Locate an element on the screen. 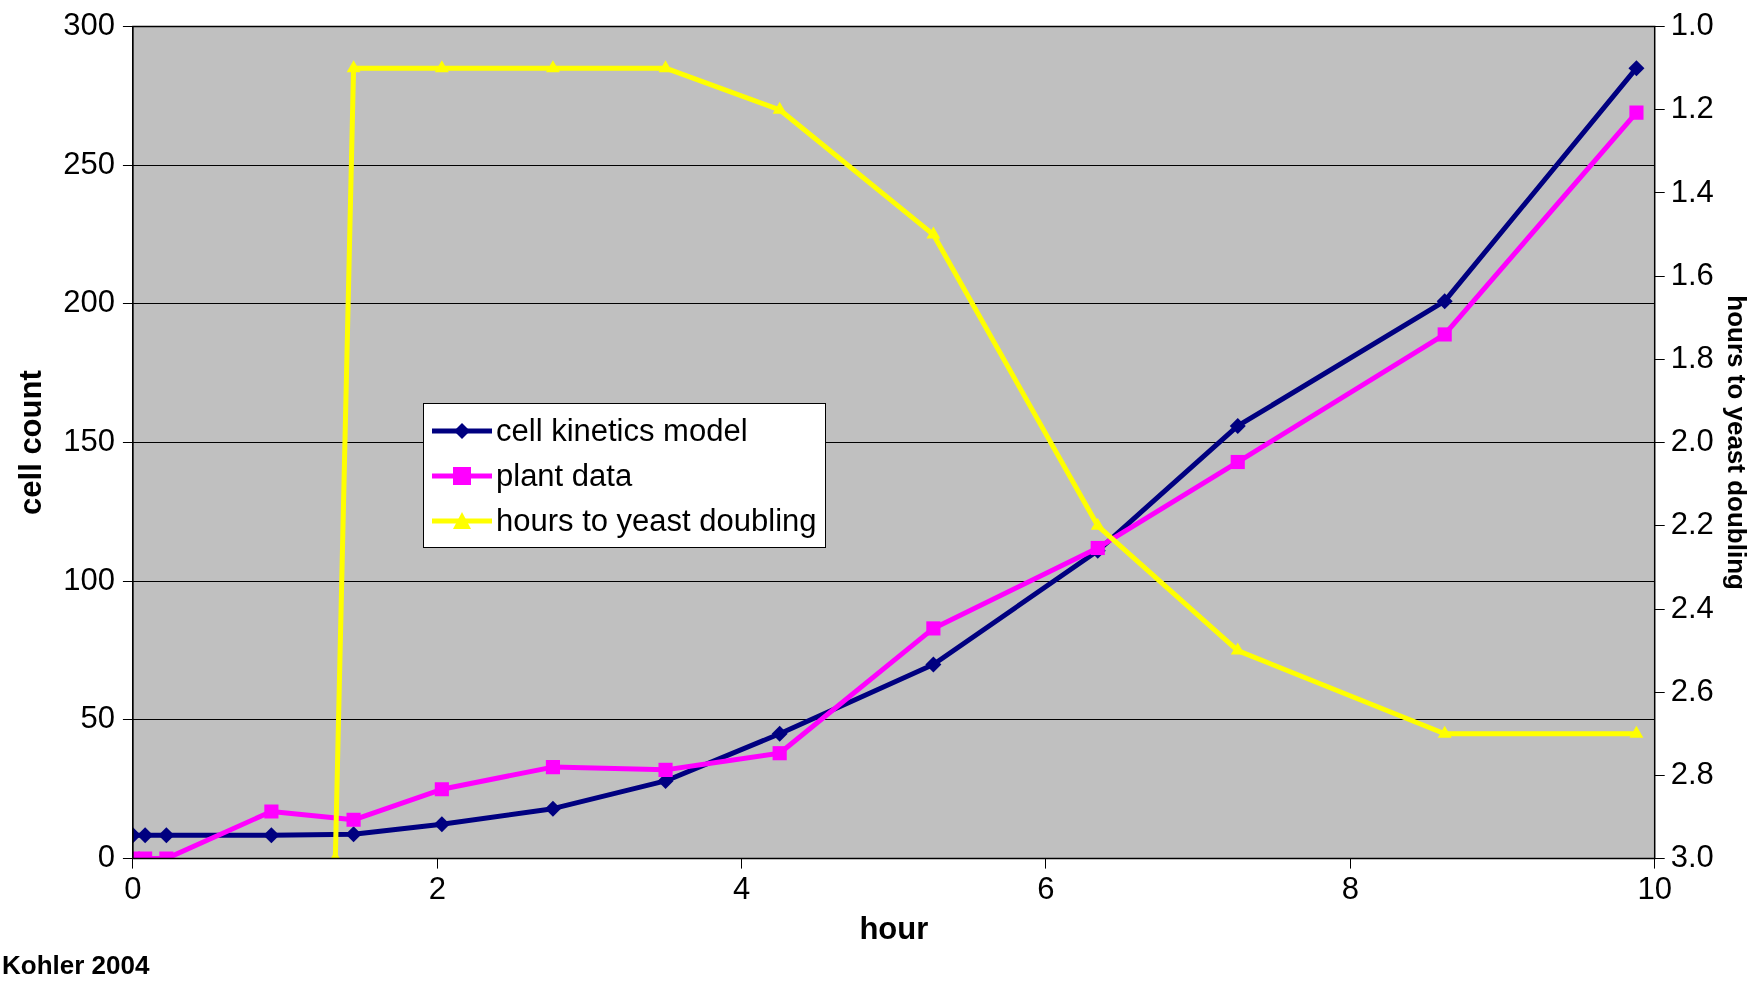 This screenshot has height=983, width=1755. y2-tick-label: 2.6 is located at coordinates (1692, 690).